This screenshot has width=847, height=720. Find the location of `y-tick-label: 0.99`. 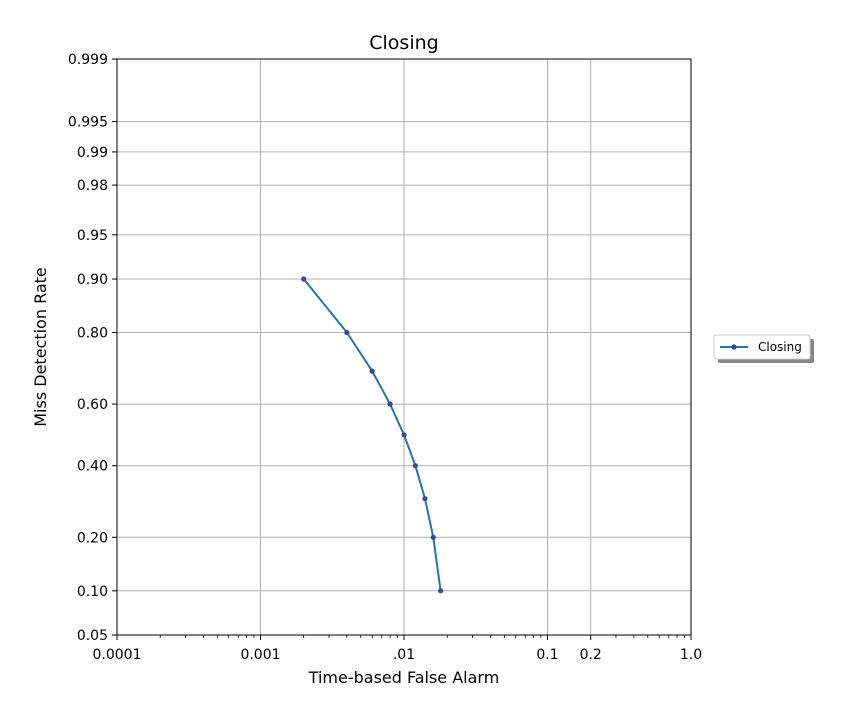

y-tick-label: 0.99 is located at coordinates (92, 153).